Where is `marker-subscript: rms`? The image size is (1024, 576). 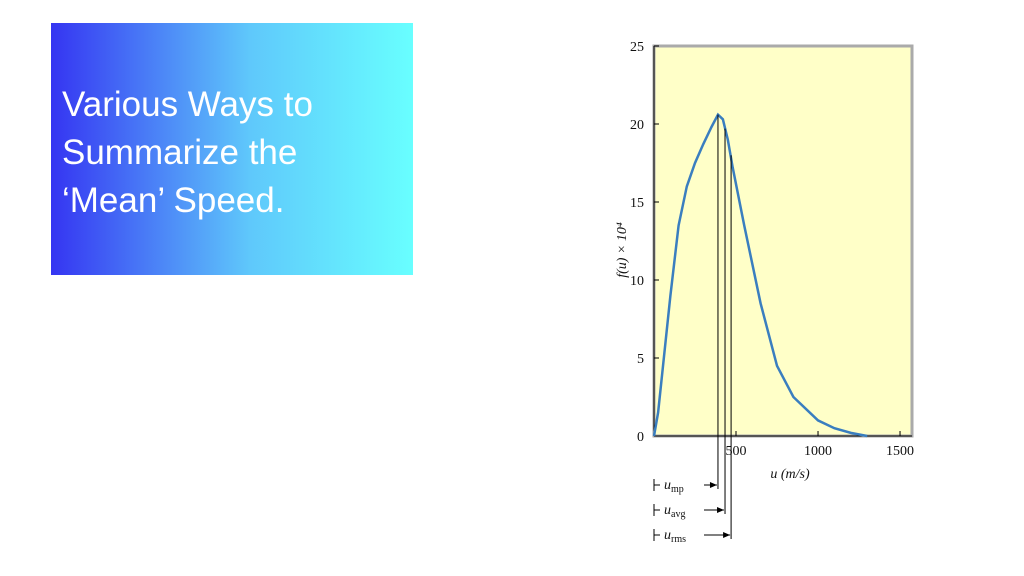
marker-subscript: rms is located at coordinates (678, 539).